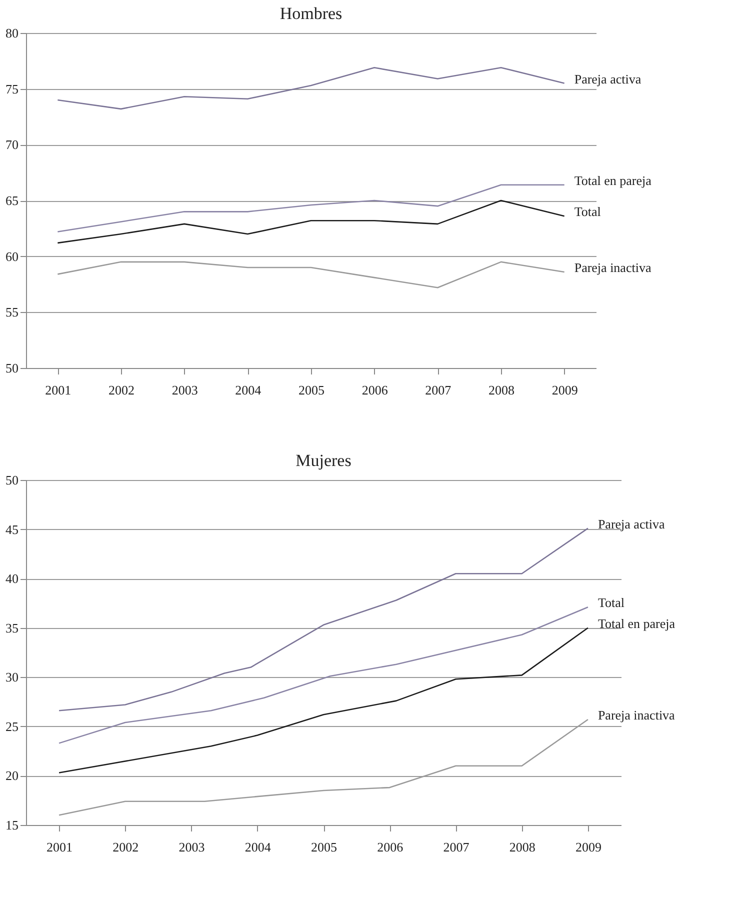 The image size is (755, 897). Describe the element at coordinates (12, 312) in the screenshot. I see `y-tick-label: 55` at that location.